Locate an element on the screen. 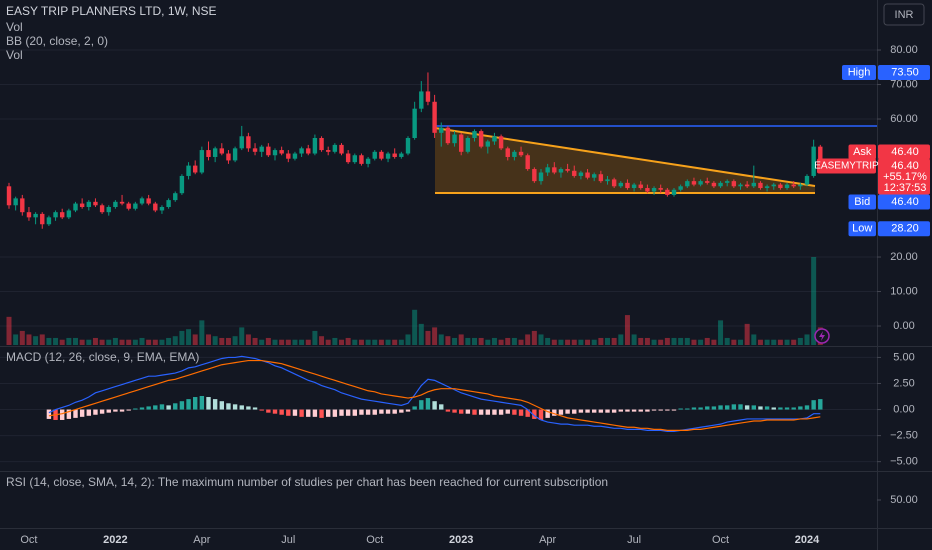 Image resolution: width=932 pixels, height=550 pixels. price-marker-value: 46.40 is located at coordinates (905, 202).